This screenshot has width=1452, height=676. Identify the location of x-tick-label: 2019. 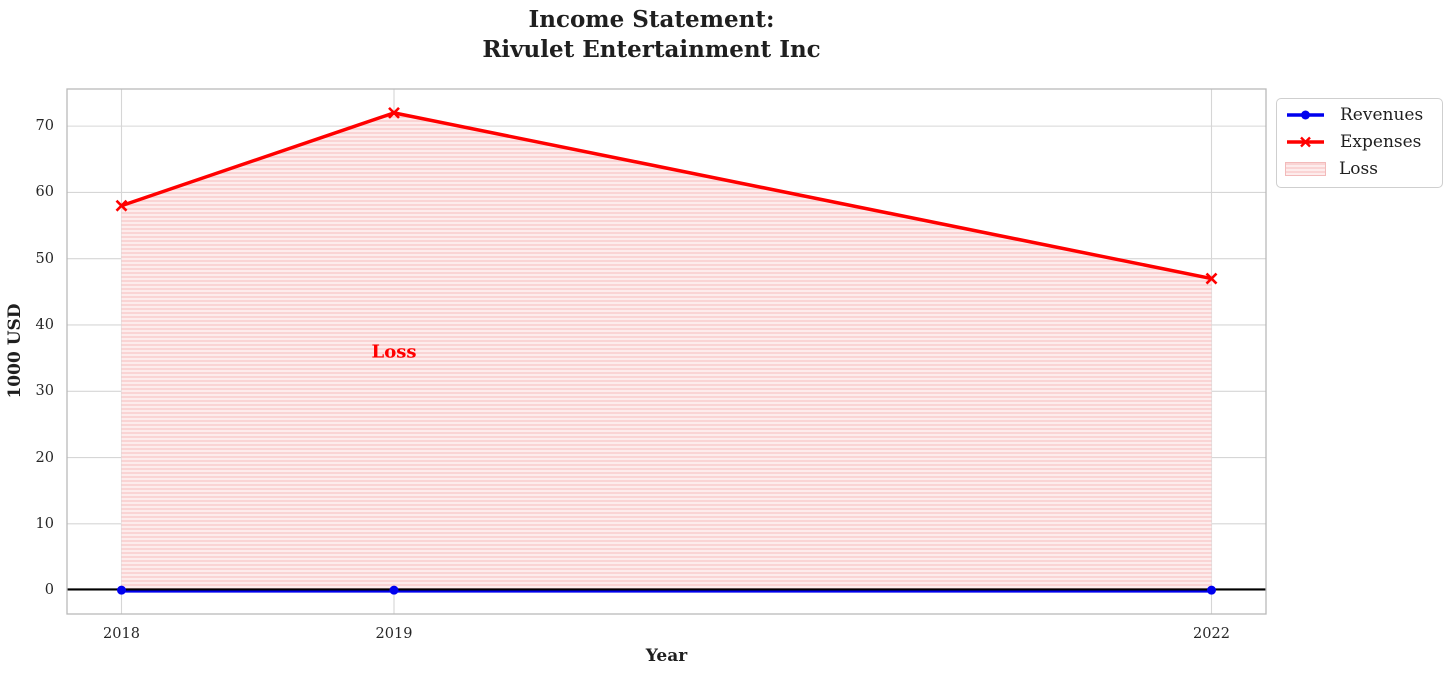
(394, 634).